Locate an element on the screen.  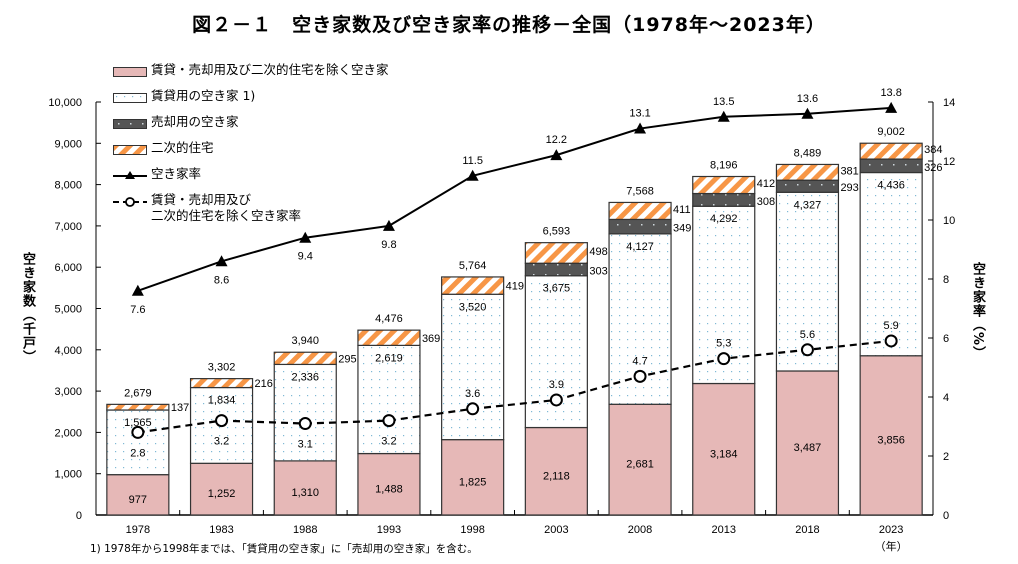
bar-label: 412 is located at coordinates (766, 184).